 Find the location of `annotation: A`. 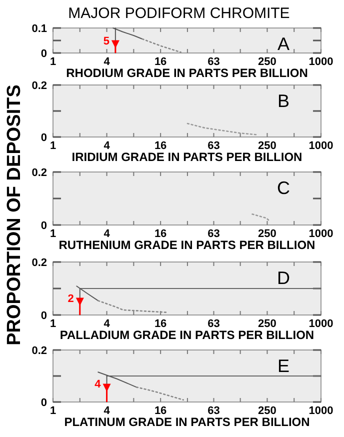

annotation: A is located at coordinates (283, 44).